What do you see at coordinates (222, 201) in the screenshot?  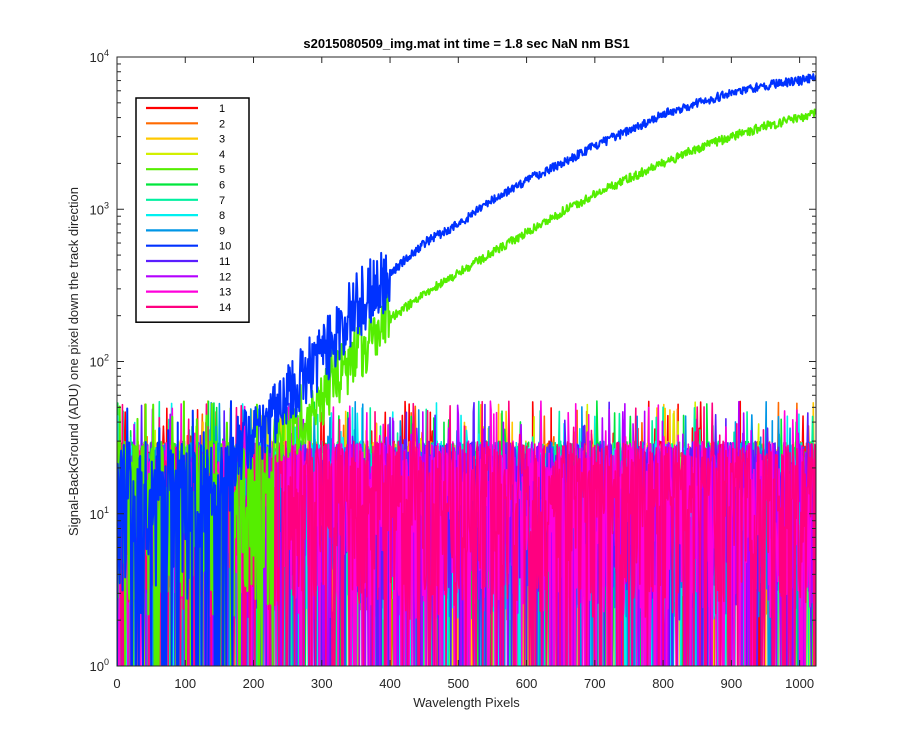 I see `legend-label-7: 7` at bounding box center [222, 201].